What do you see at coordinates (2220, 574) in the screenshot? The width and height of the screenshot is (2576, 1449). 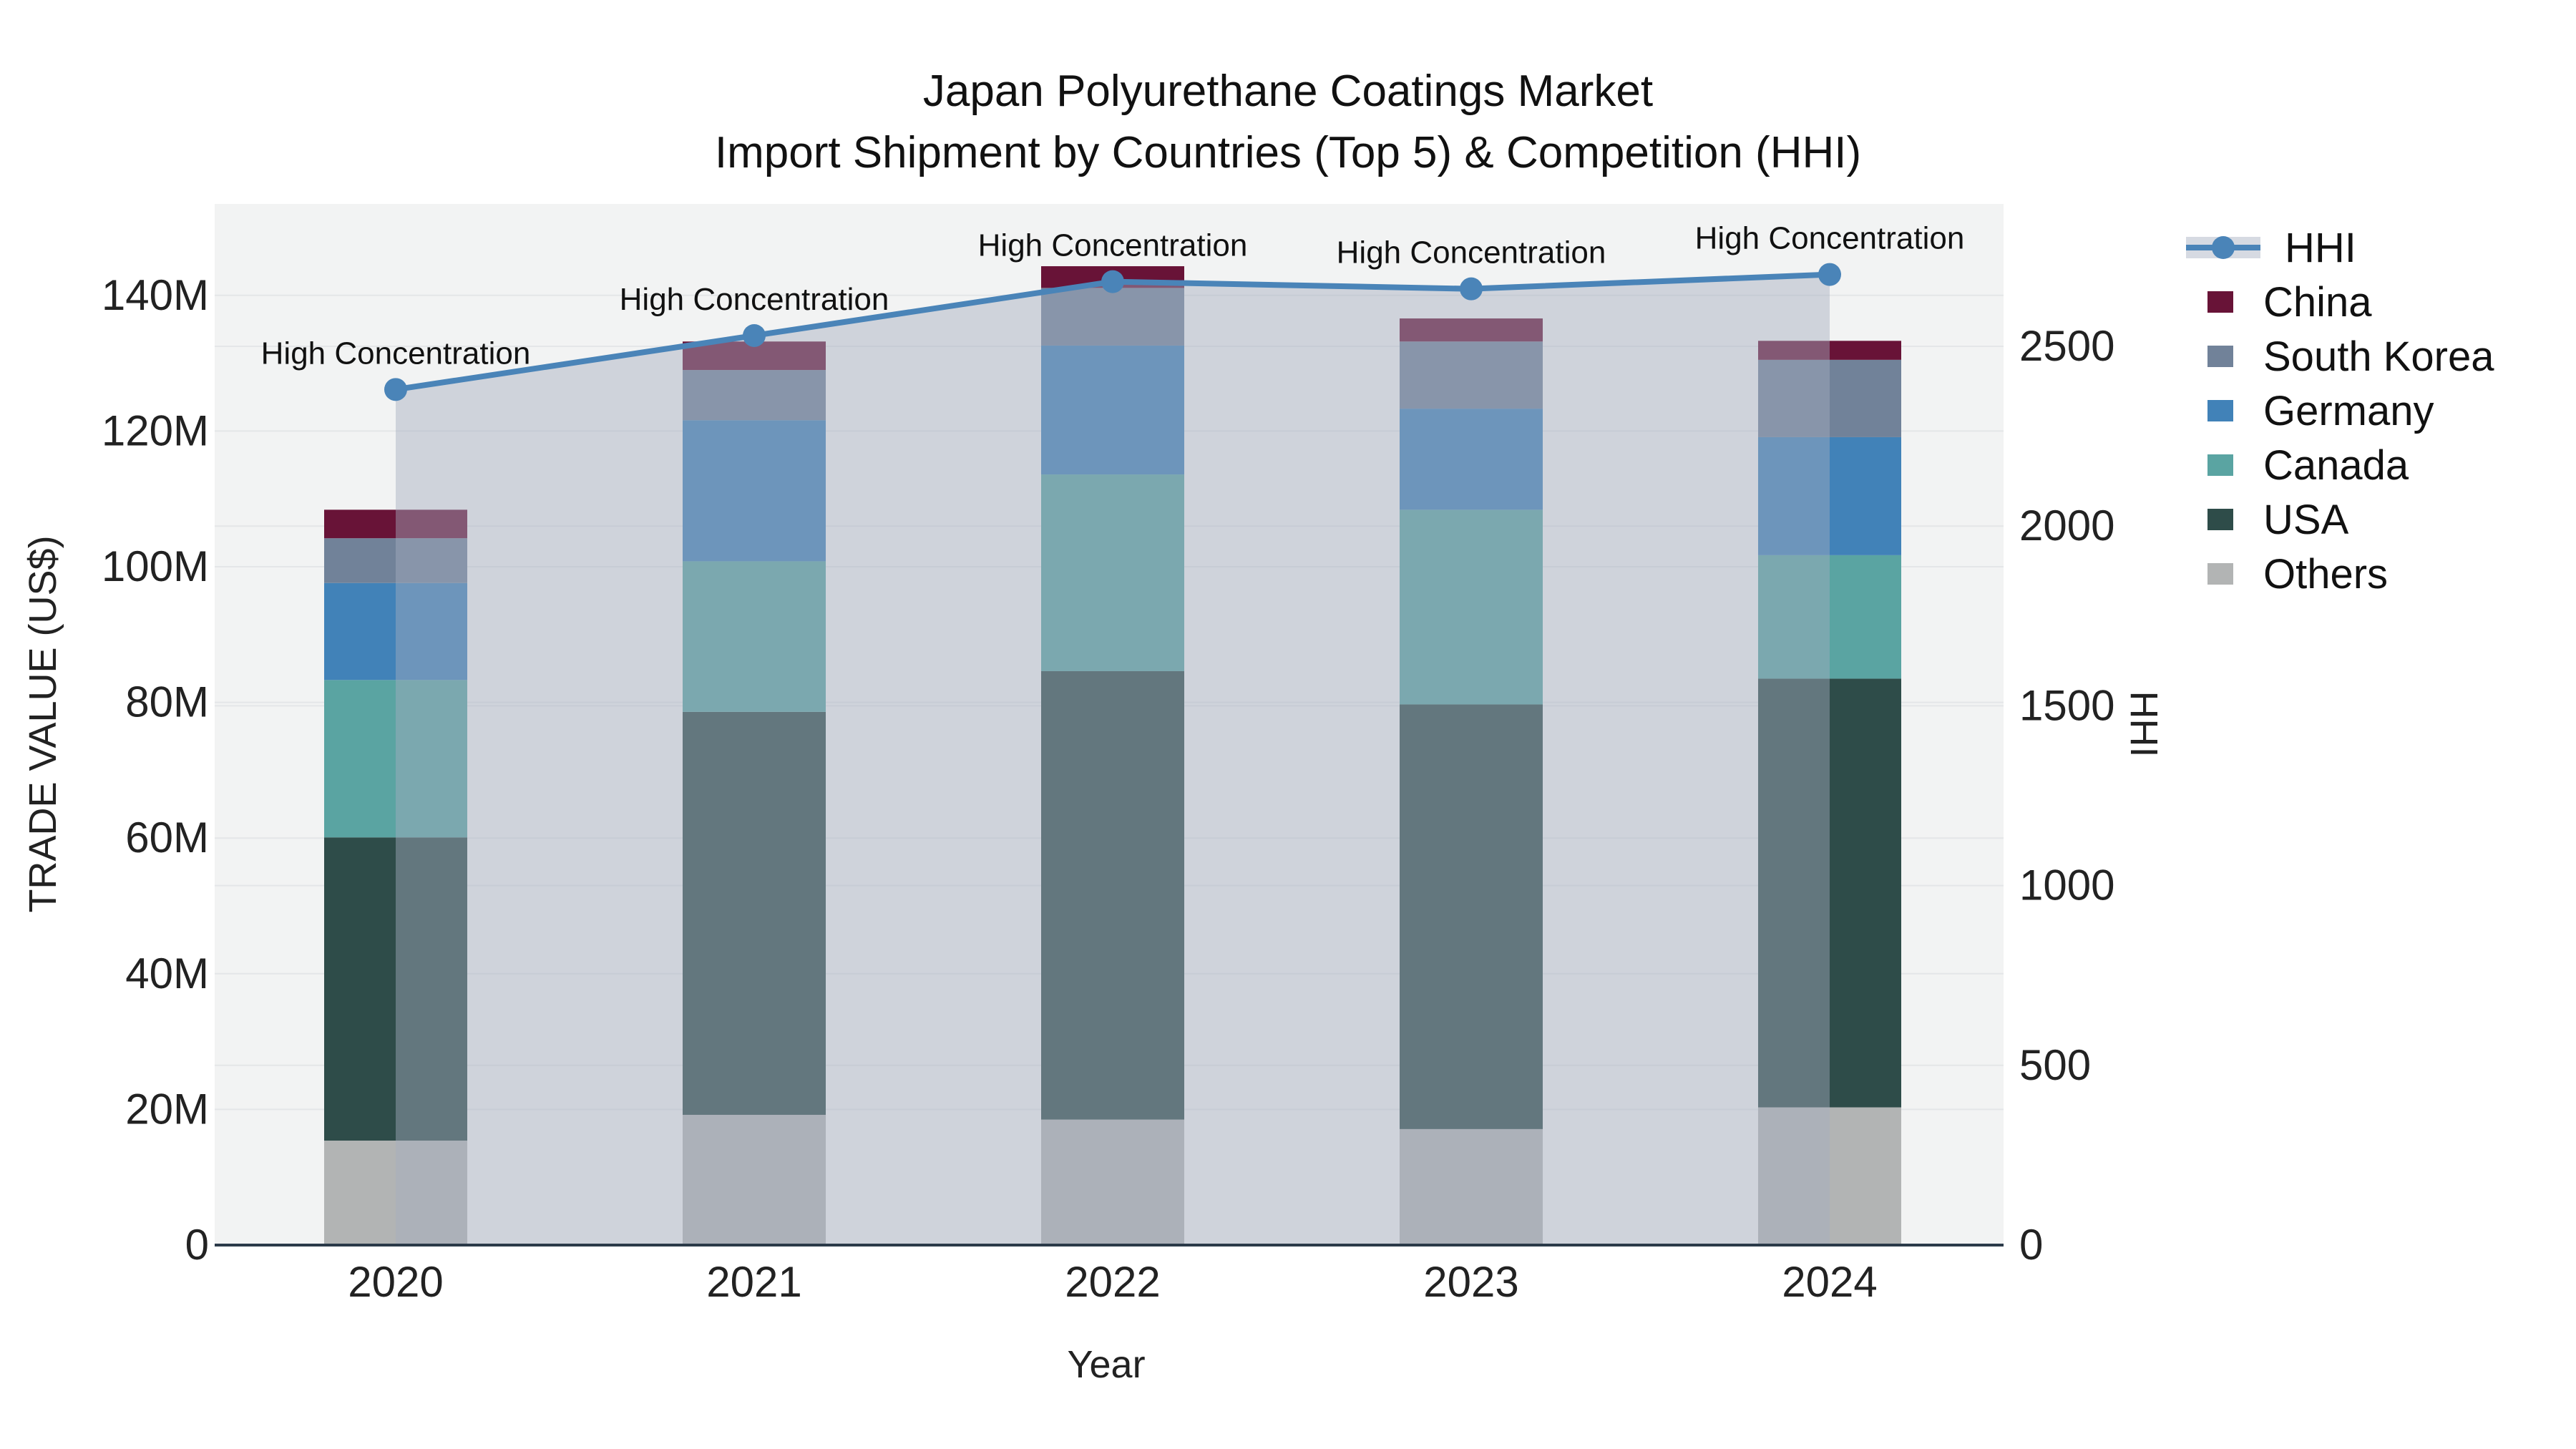 I see `others-swatch-icon` at bounding box center [2220, 574].